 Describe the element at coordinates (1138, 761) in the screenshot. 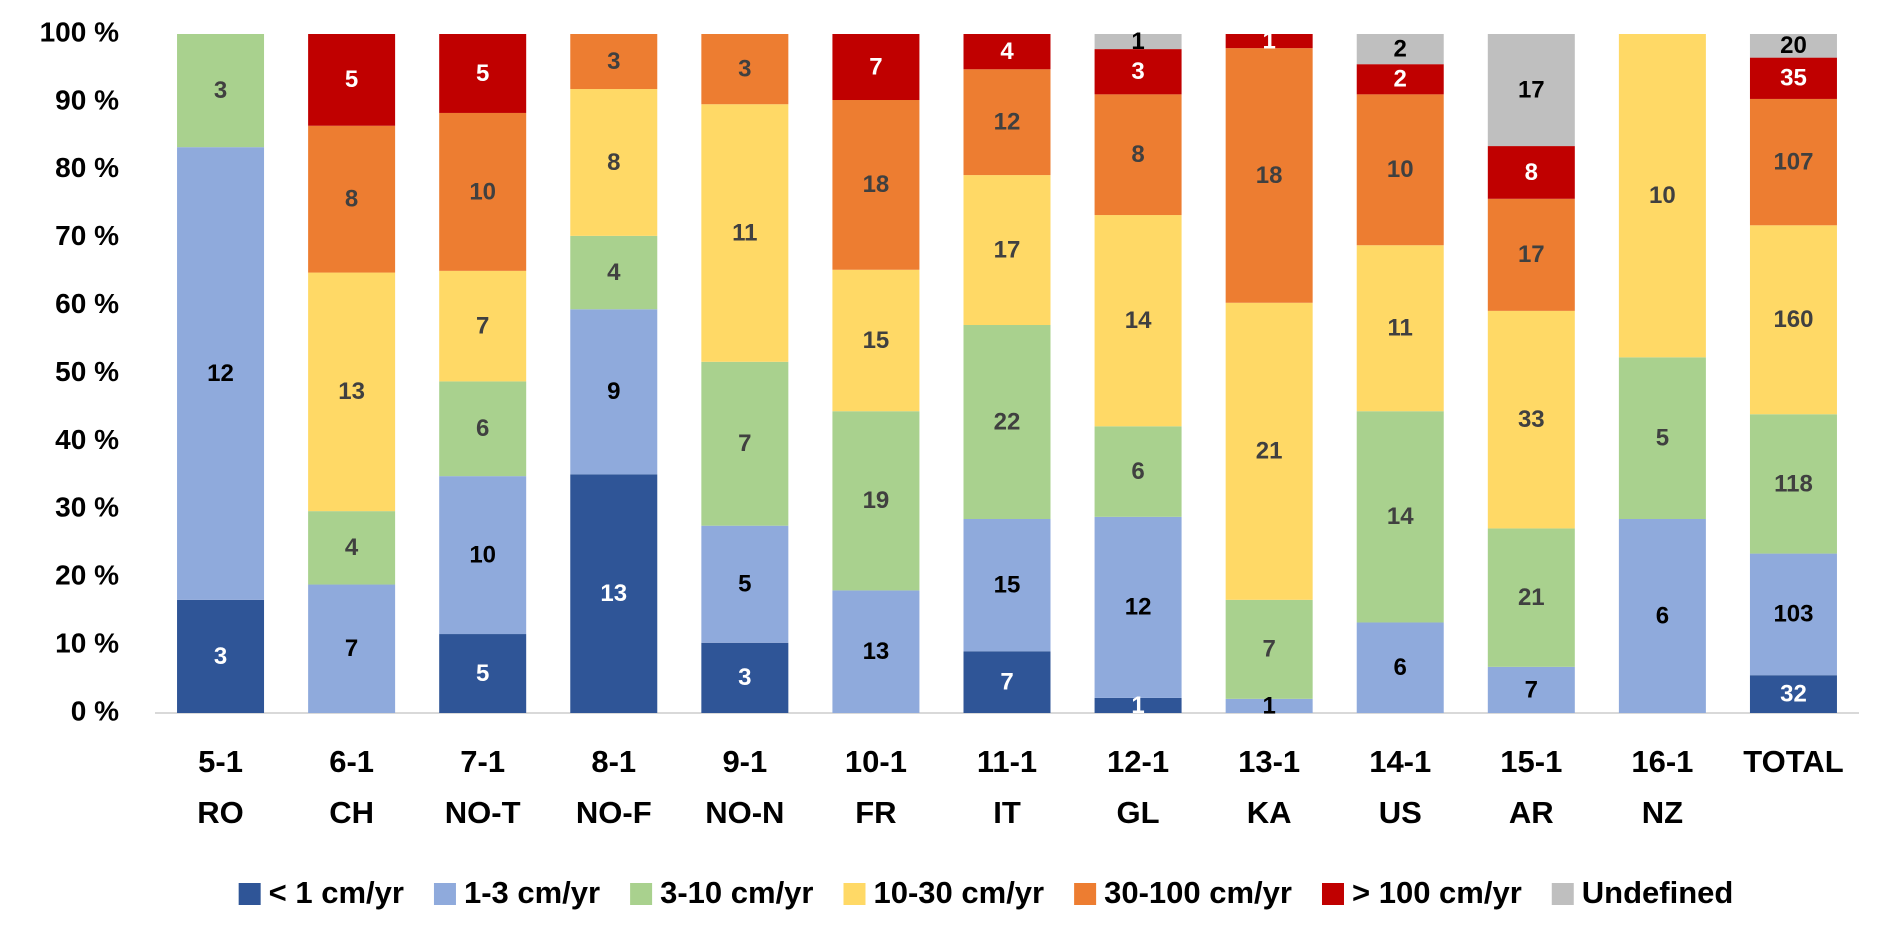

I see `x-tick-label: 12-1` at that location.